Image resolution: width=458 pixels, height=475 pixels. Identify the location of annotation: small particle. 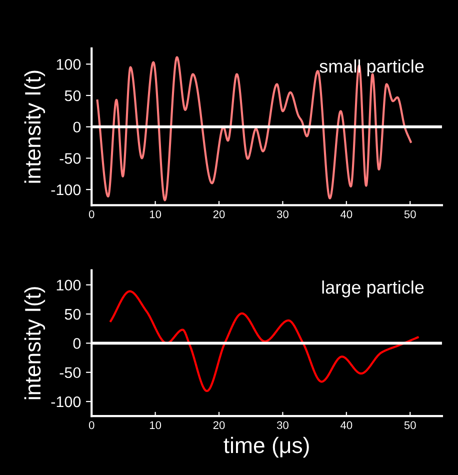
(372, 67).